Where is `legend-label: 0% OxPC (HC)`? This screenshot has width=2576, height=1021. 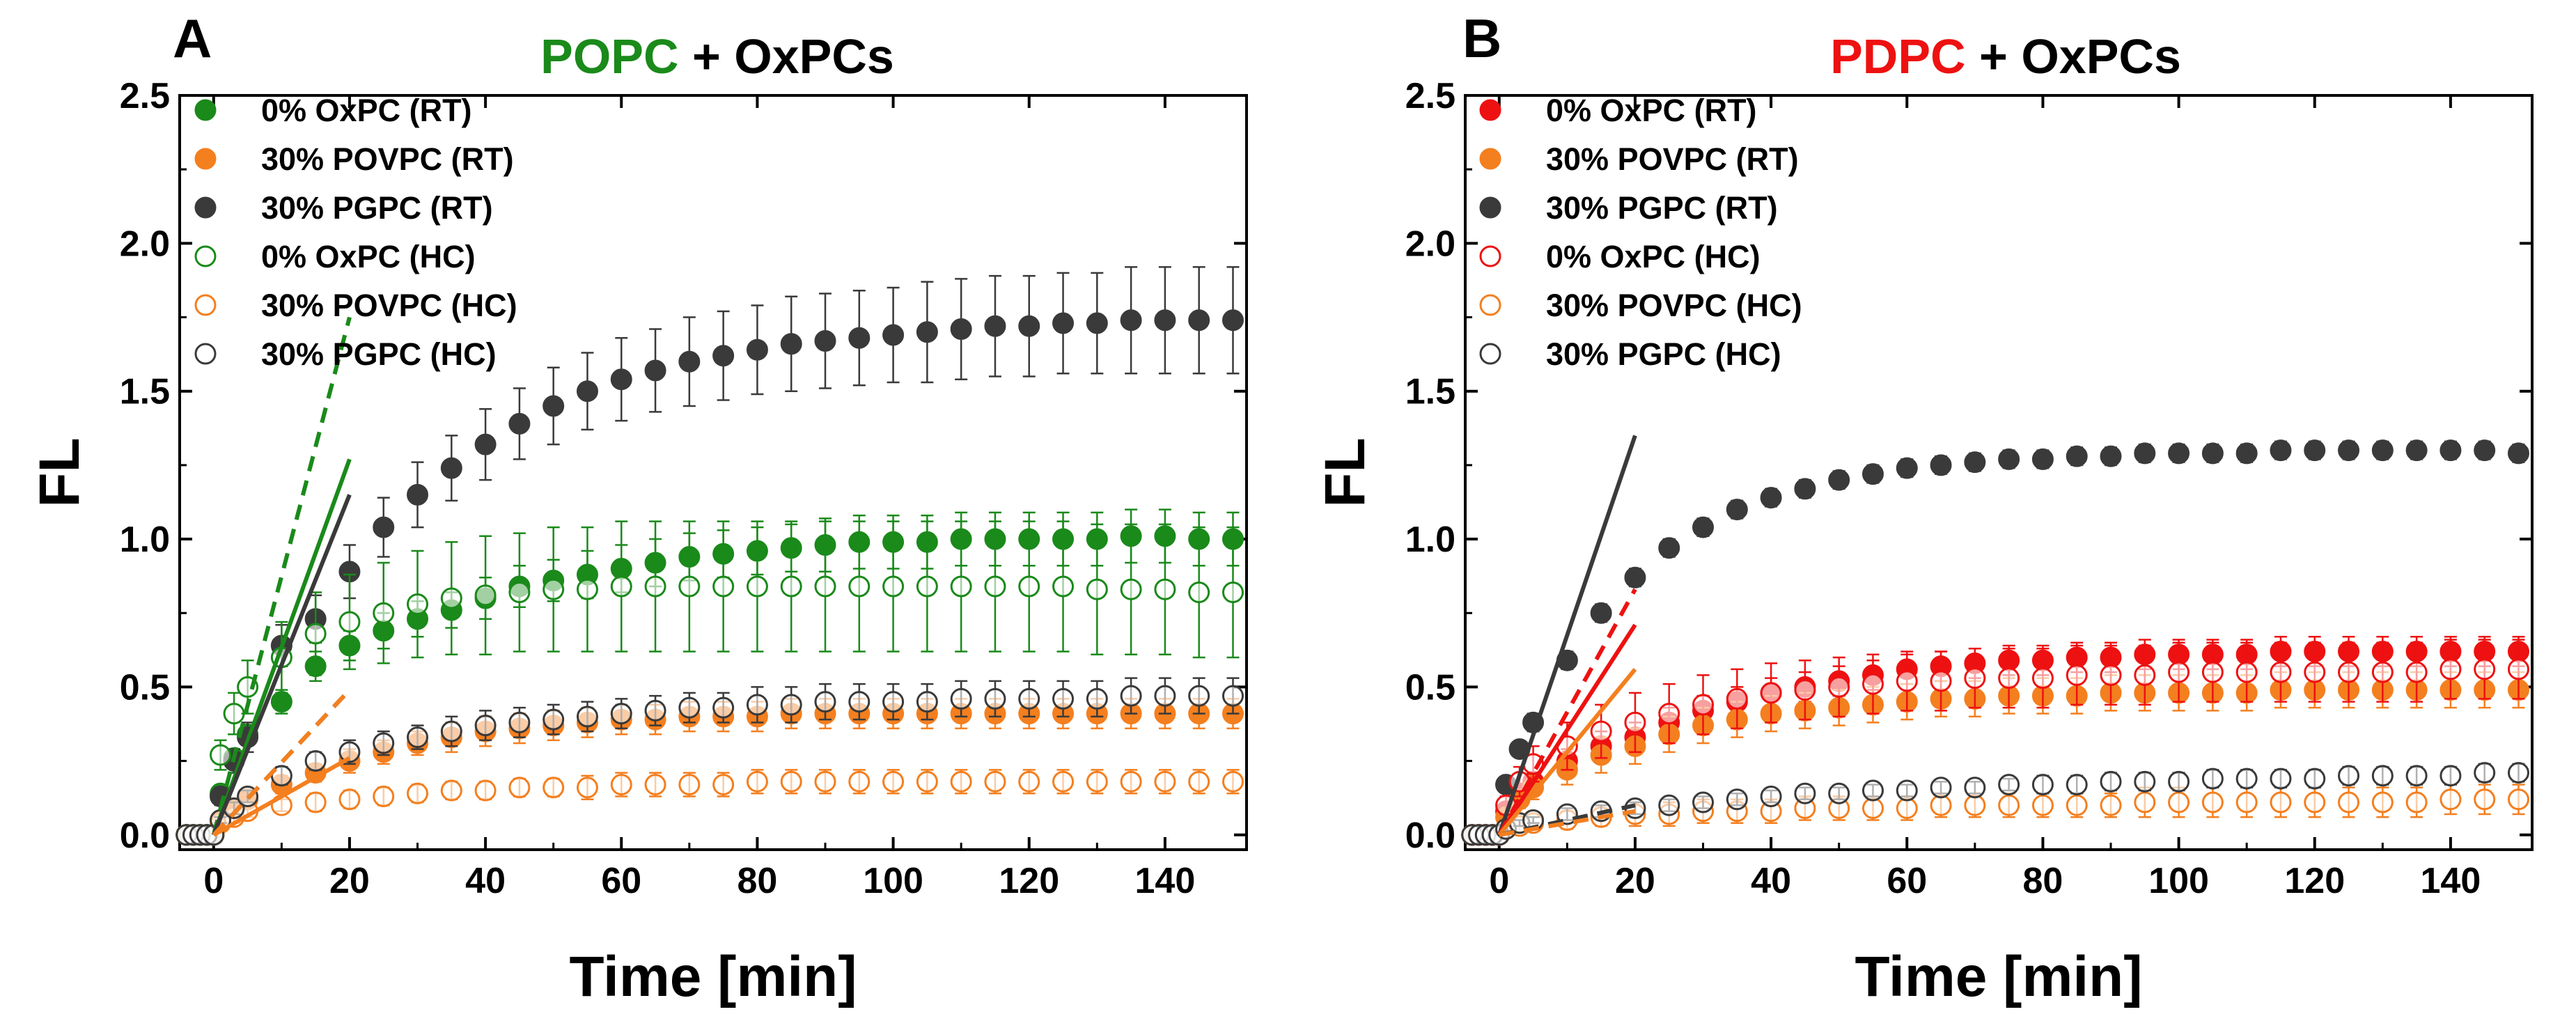
legend-label: 0% OxPC (HC) is located at coordinates (1654, 256).